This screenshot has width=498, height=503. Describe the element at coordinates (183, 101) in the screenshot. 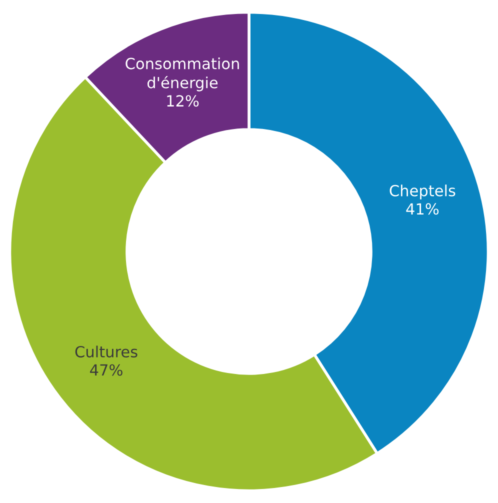

I see `data-label: 12%` at that location.